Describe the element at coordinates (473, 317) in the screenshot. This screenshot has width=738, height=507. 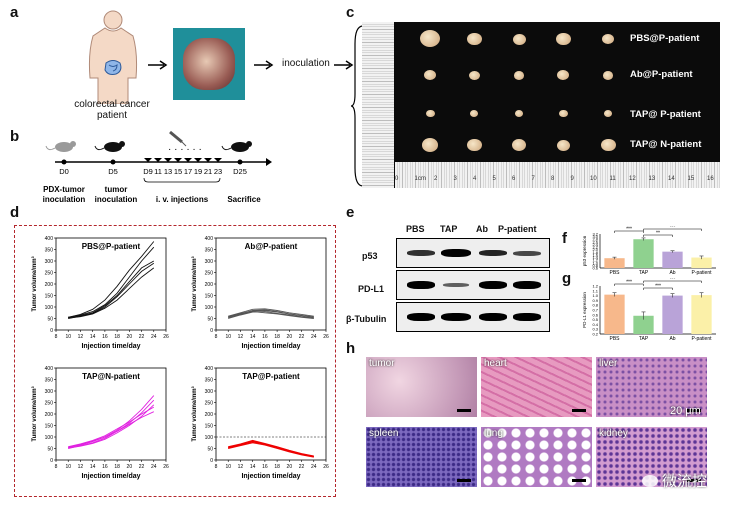
I see `blot-tubulin` at that location.